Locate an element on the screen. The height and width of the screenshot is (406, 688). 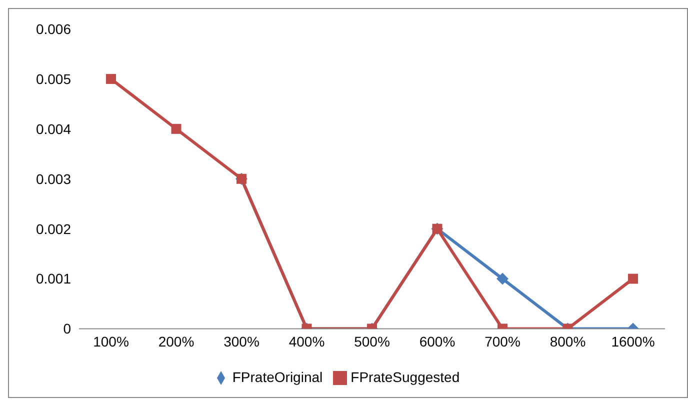
x-tick-label: 200% is located at coordinates (176, 342).